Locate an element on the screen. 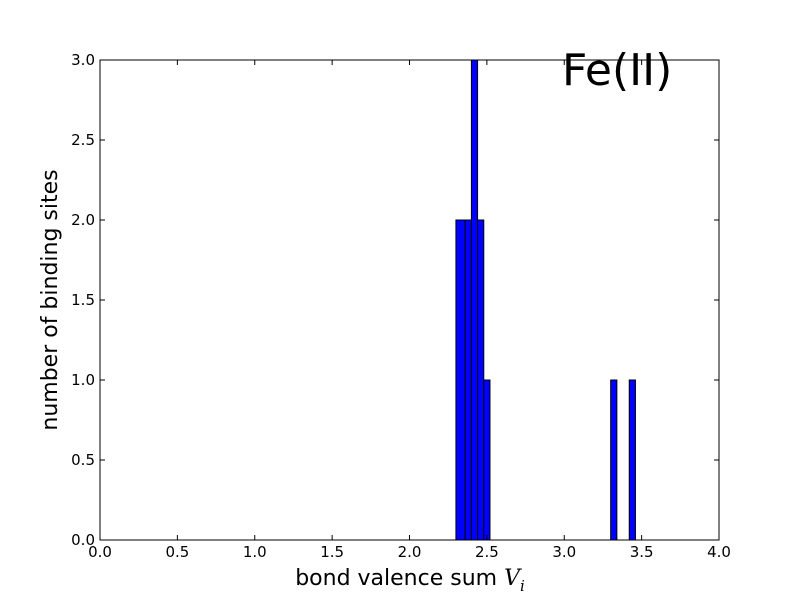 The height and width of the screenshot is (600, 800). y-axis-label: number of binding sites is located at coordinates (50, 299).